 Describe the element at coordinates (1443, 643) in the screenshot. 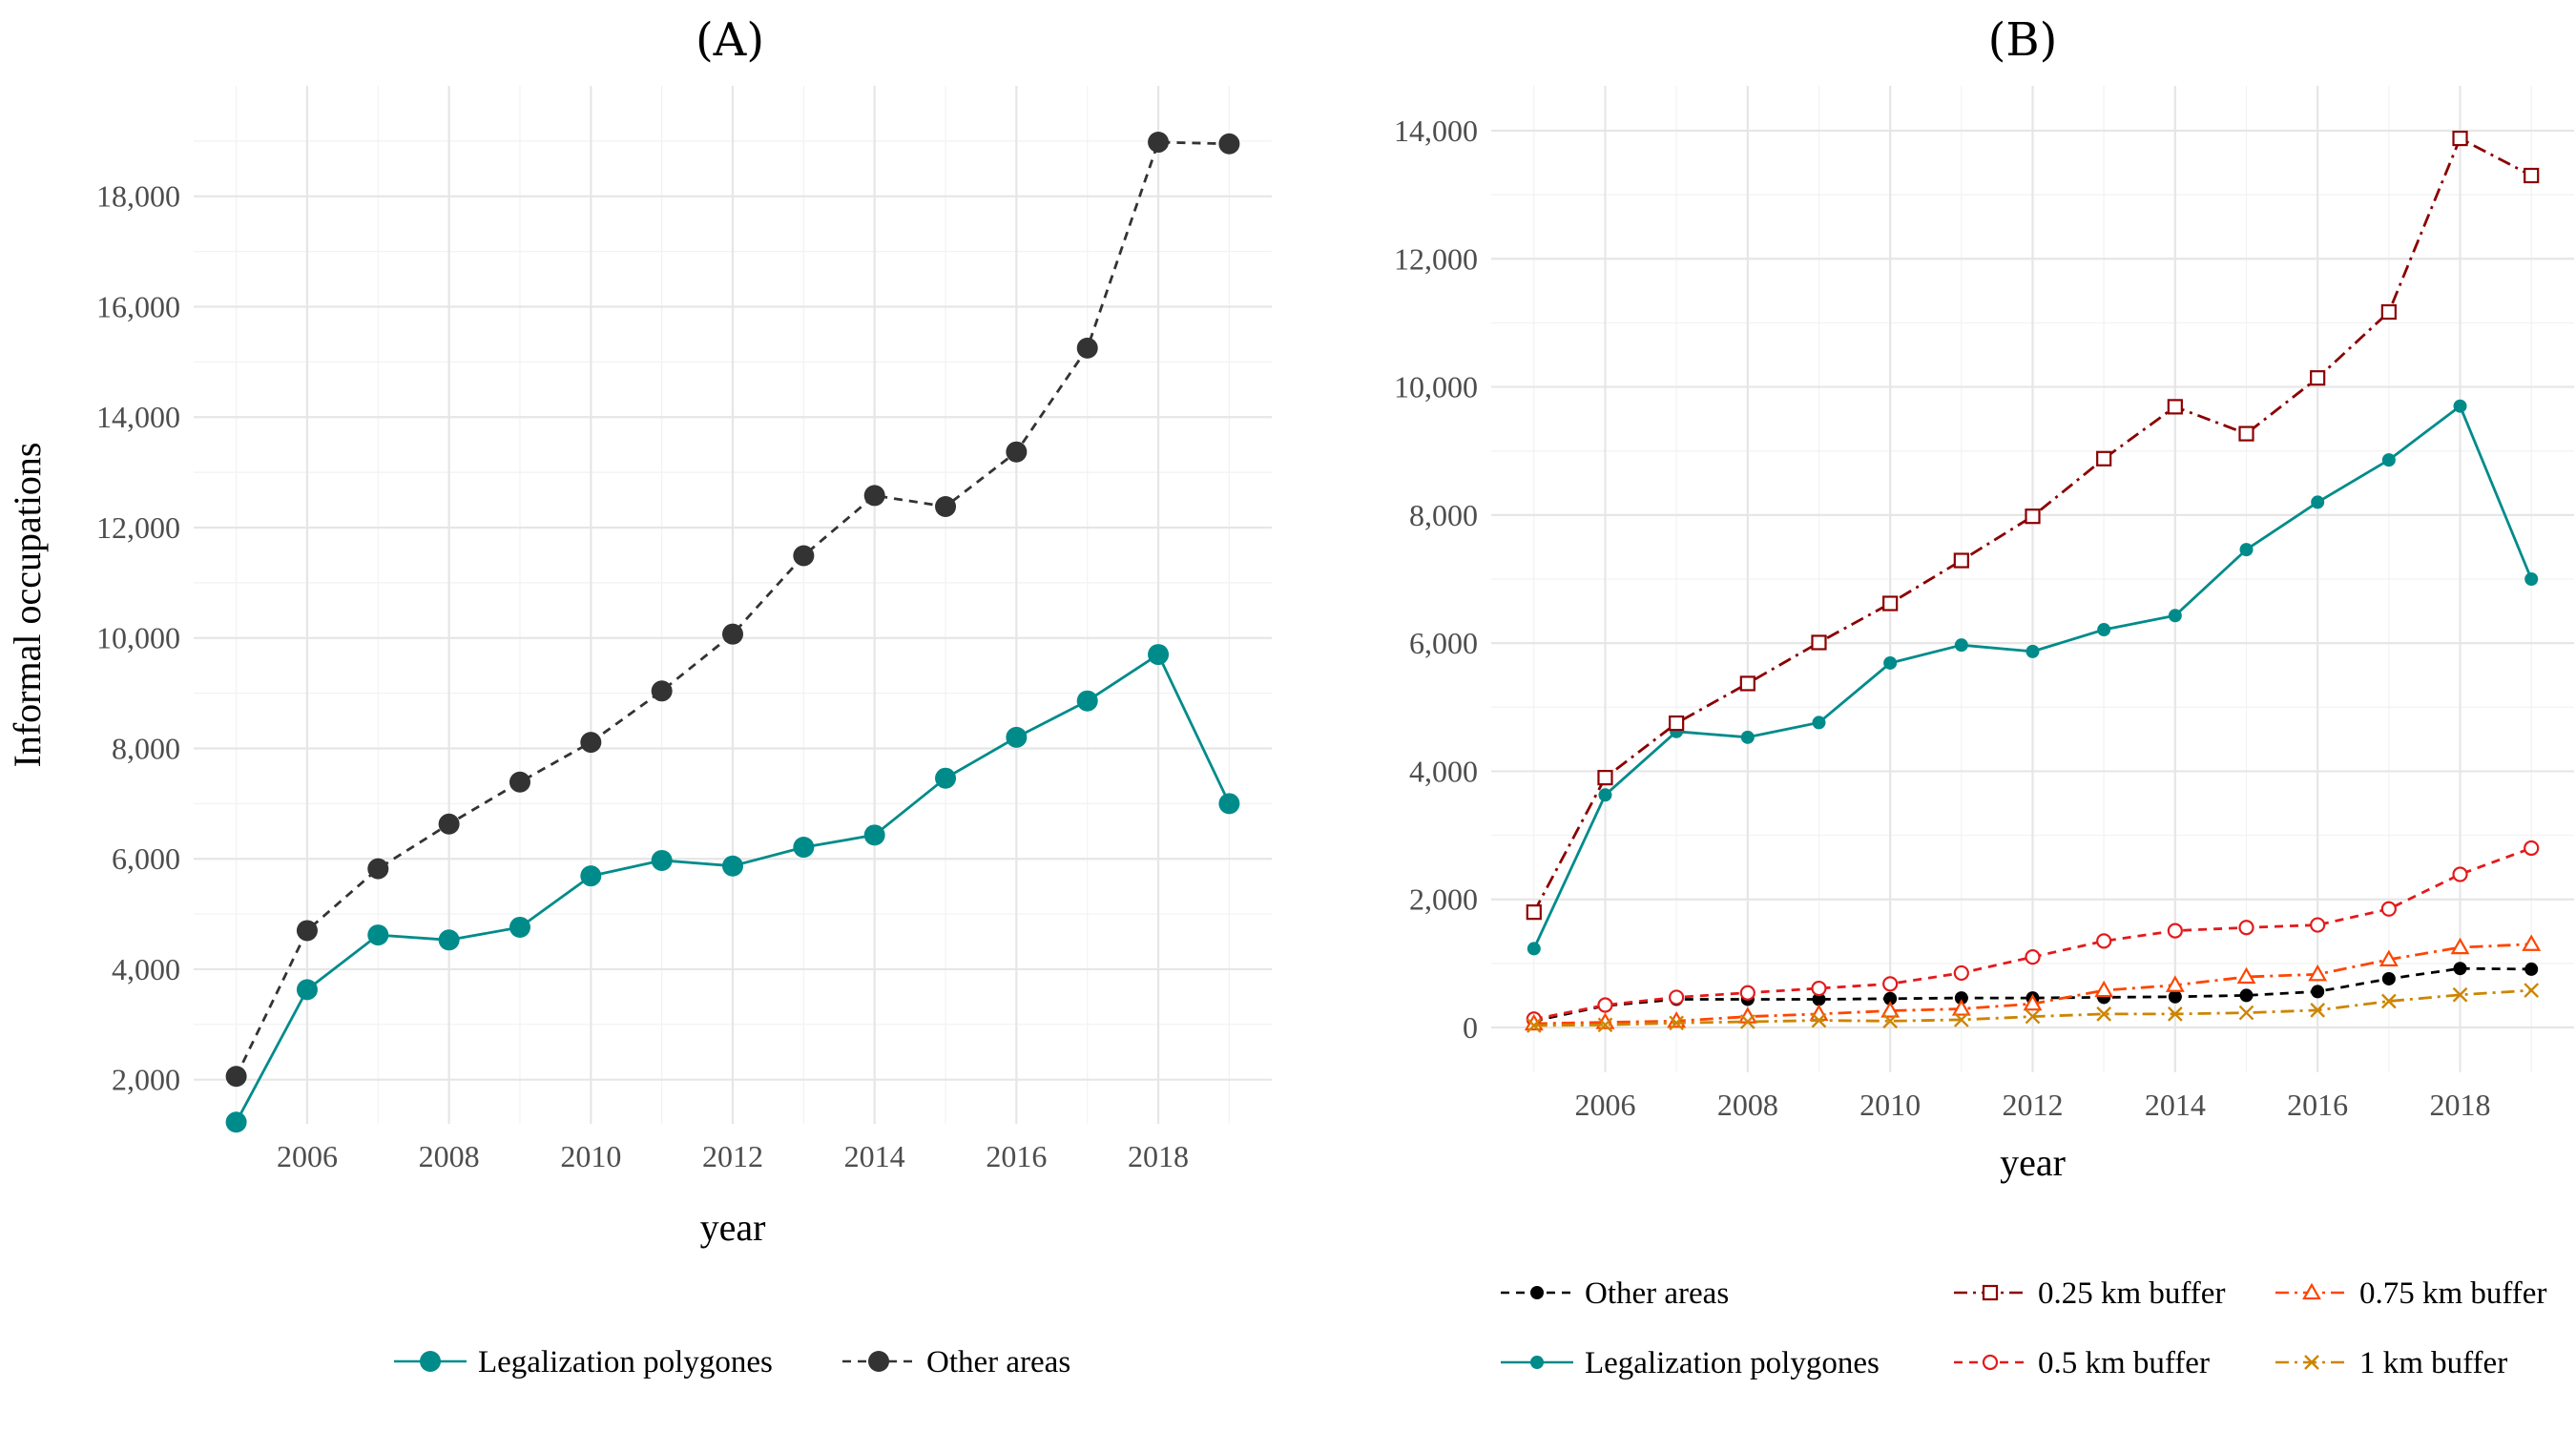

I see `y-tick-label: 6,000` at that location.